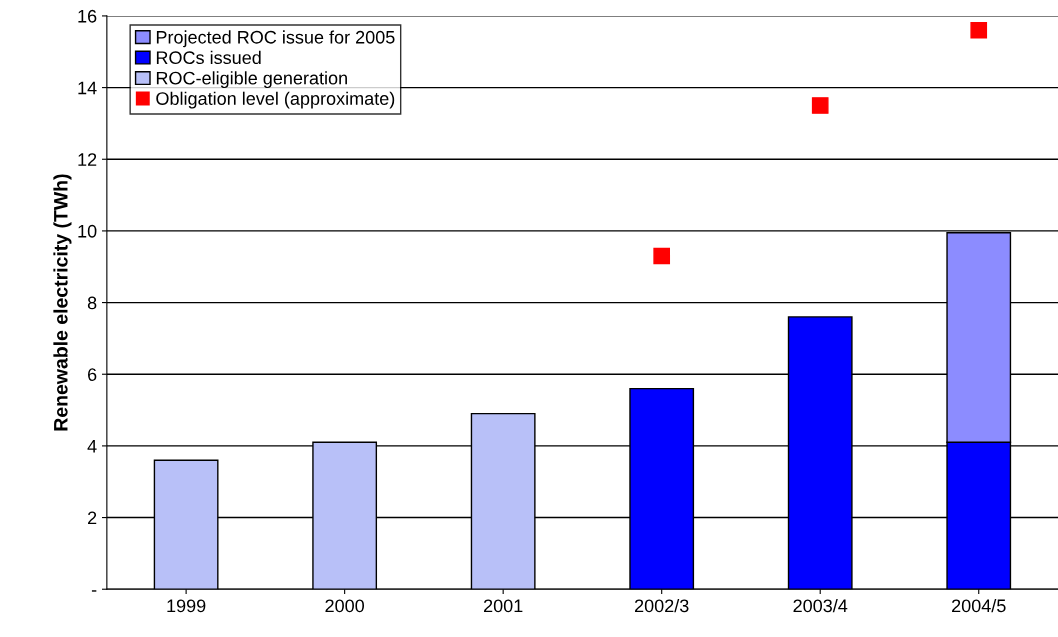 Image resolution: width=1058 pixels, height=637 pixels. Describe the element at coordinates (92, 446) in the screenshot. I see `y-tick-label: 4` at that location.